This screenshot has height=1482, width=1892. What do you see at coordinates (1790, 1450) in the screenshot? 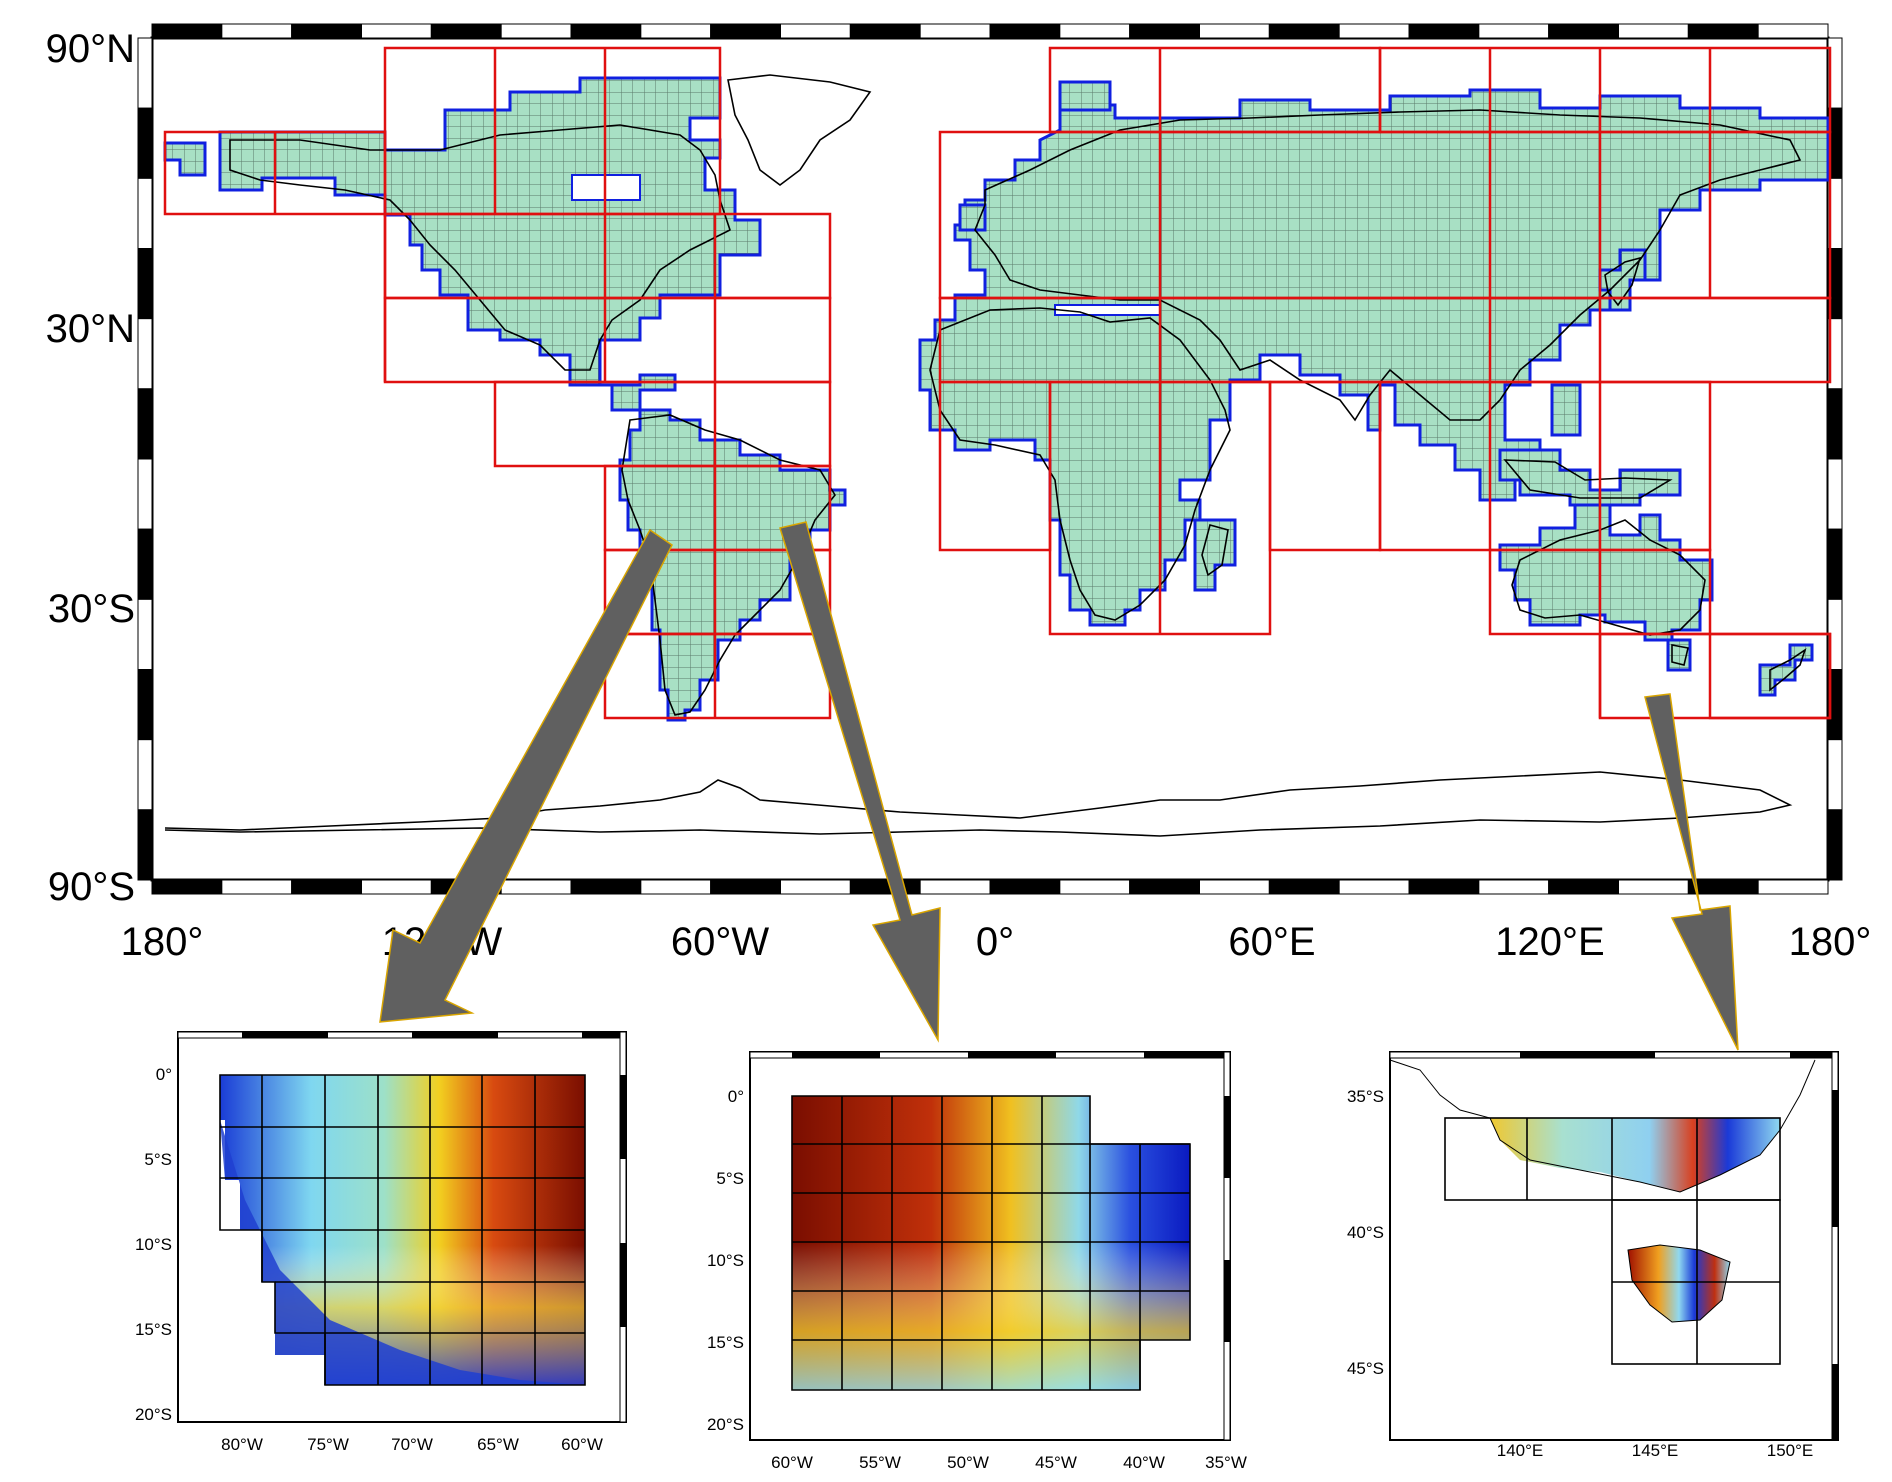
I see `australia-lon-150e: 150°E` at bounding box center [1790, 1450].